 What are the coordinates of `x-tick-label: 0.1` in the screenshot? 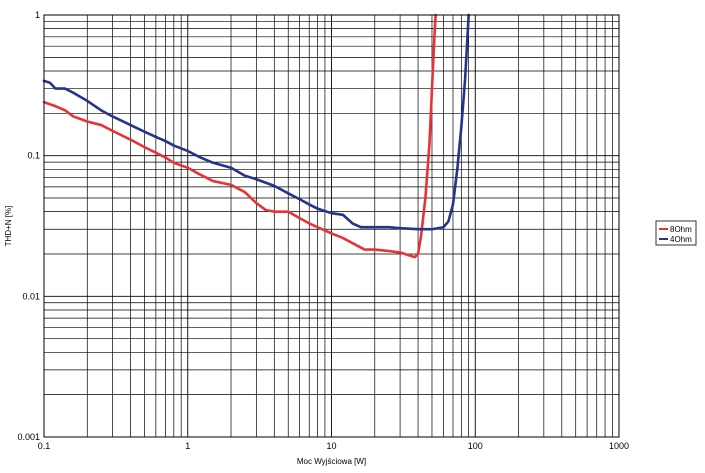 It's located at (44, 446).